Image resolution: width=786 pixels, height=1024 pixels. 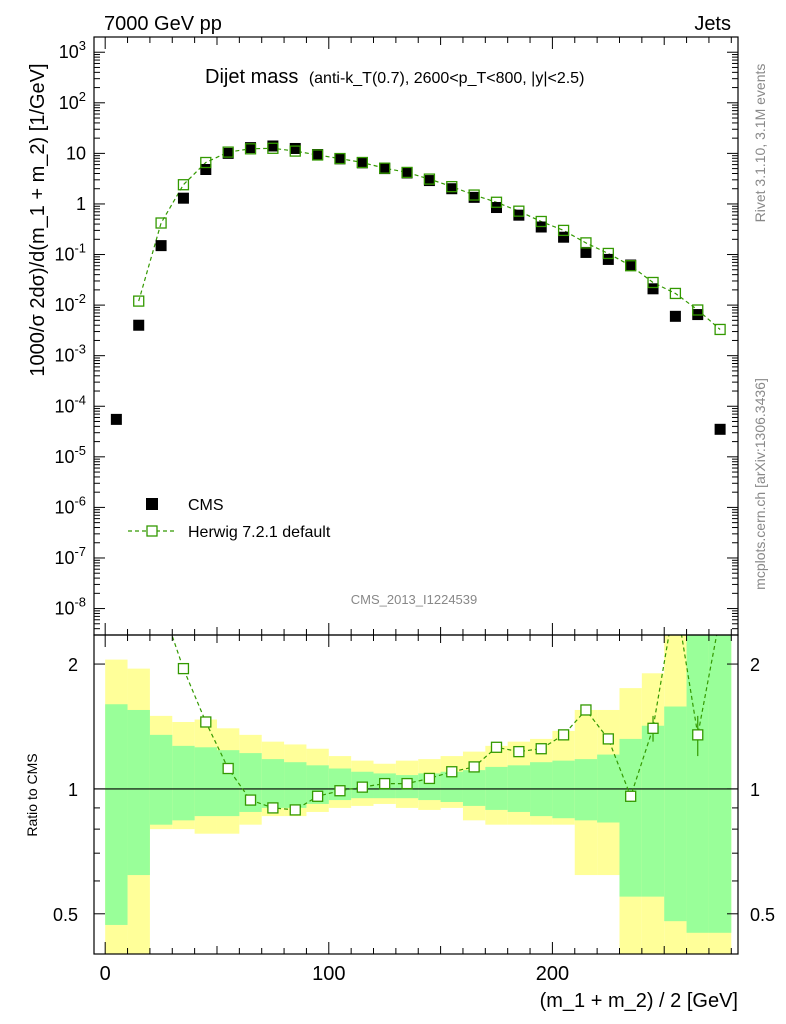 What do you see at coordinates (712, 24) in the screenshot?
I see `header-right: Jets` at bounding box center [712, 24].